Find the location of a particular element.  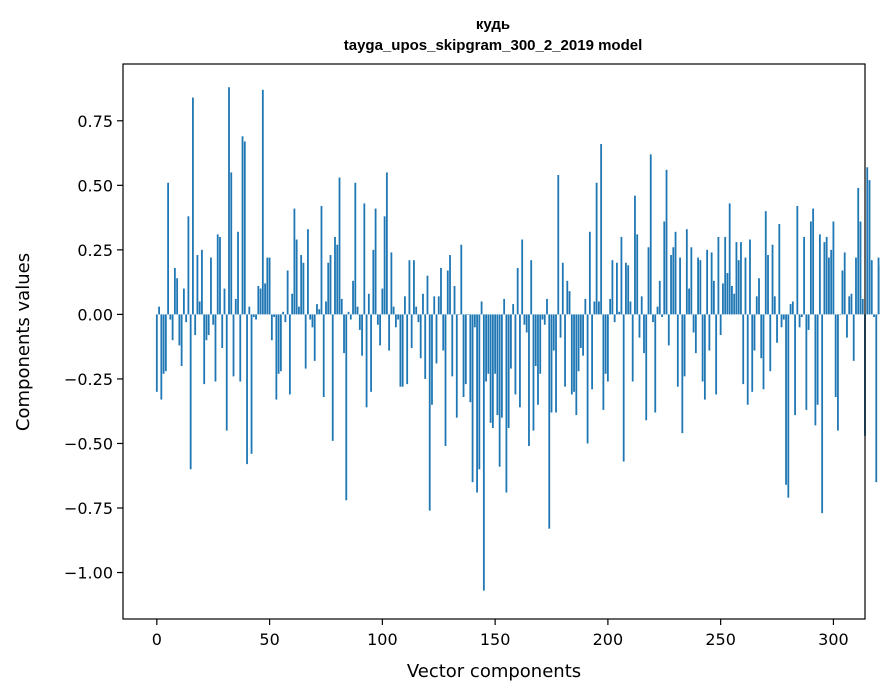

x-tick-label: 100 is located at coordinates (382, 639).